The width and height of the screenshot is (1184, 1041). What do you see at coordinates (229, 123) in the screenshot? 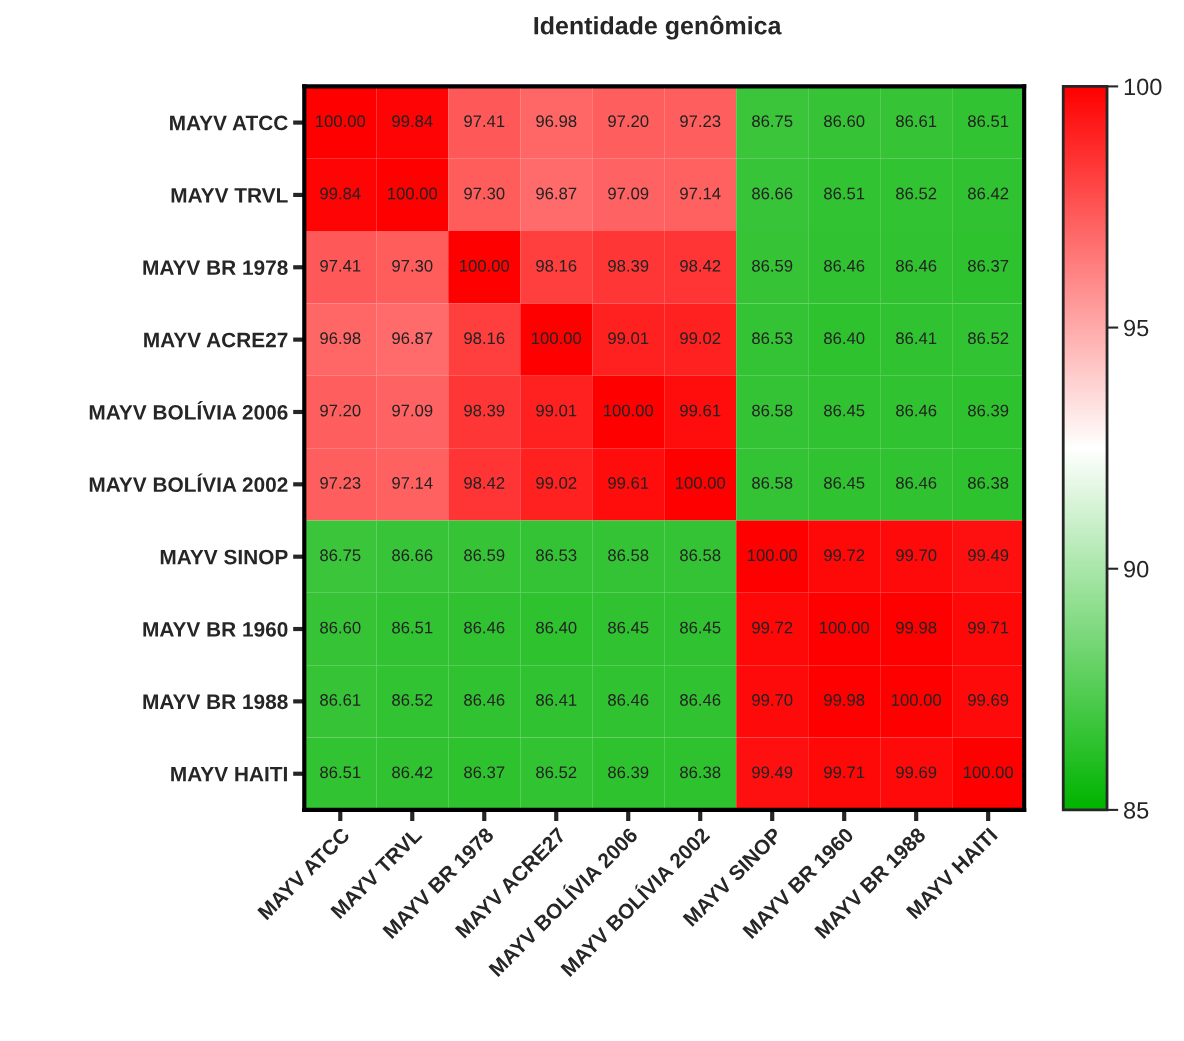
I see `y-tick-label: MAYV ATCC` at bounding box center [229, 123].